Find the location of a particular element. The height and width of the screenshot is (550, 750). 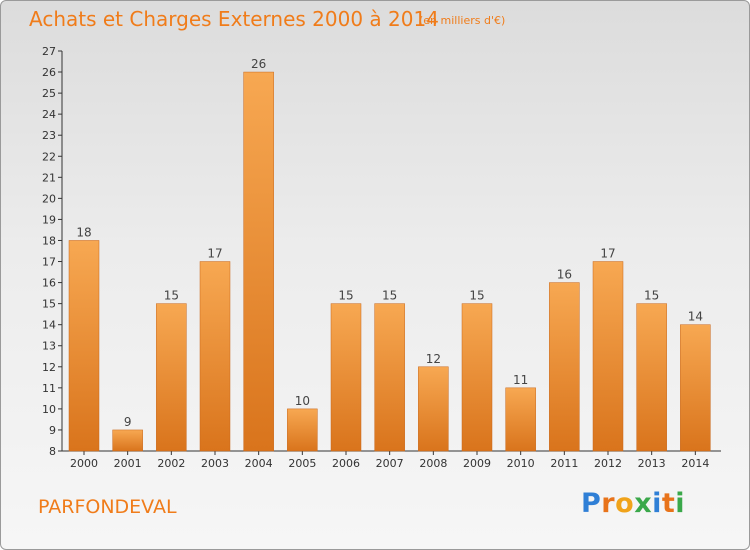

value-label-2013: 15 is located at coordinates (651, 296).